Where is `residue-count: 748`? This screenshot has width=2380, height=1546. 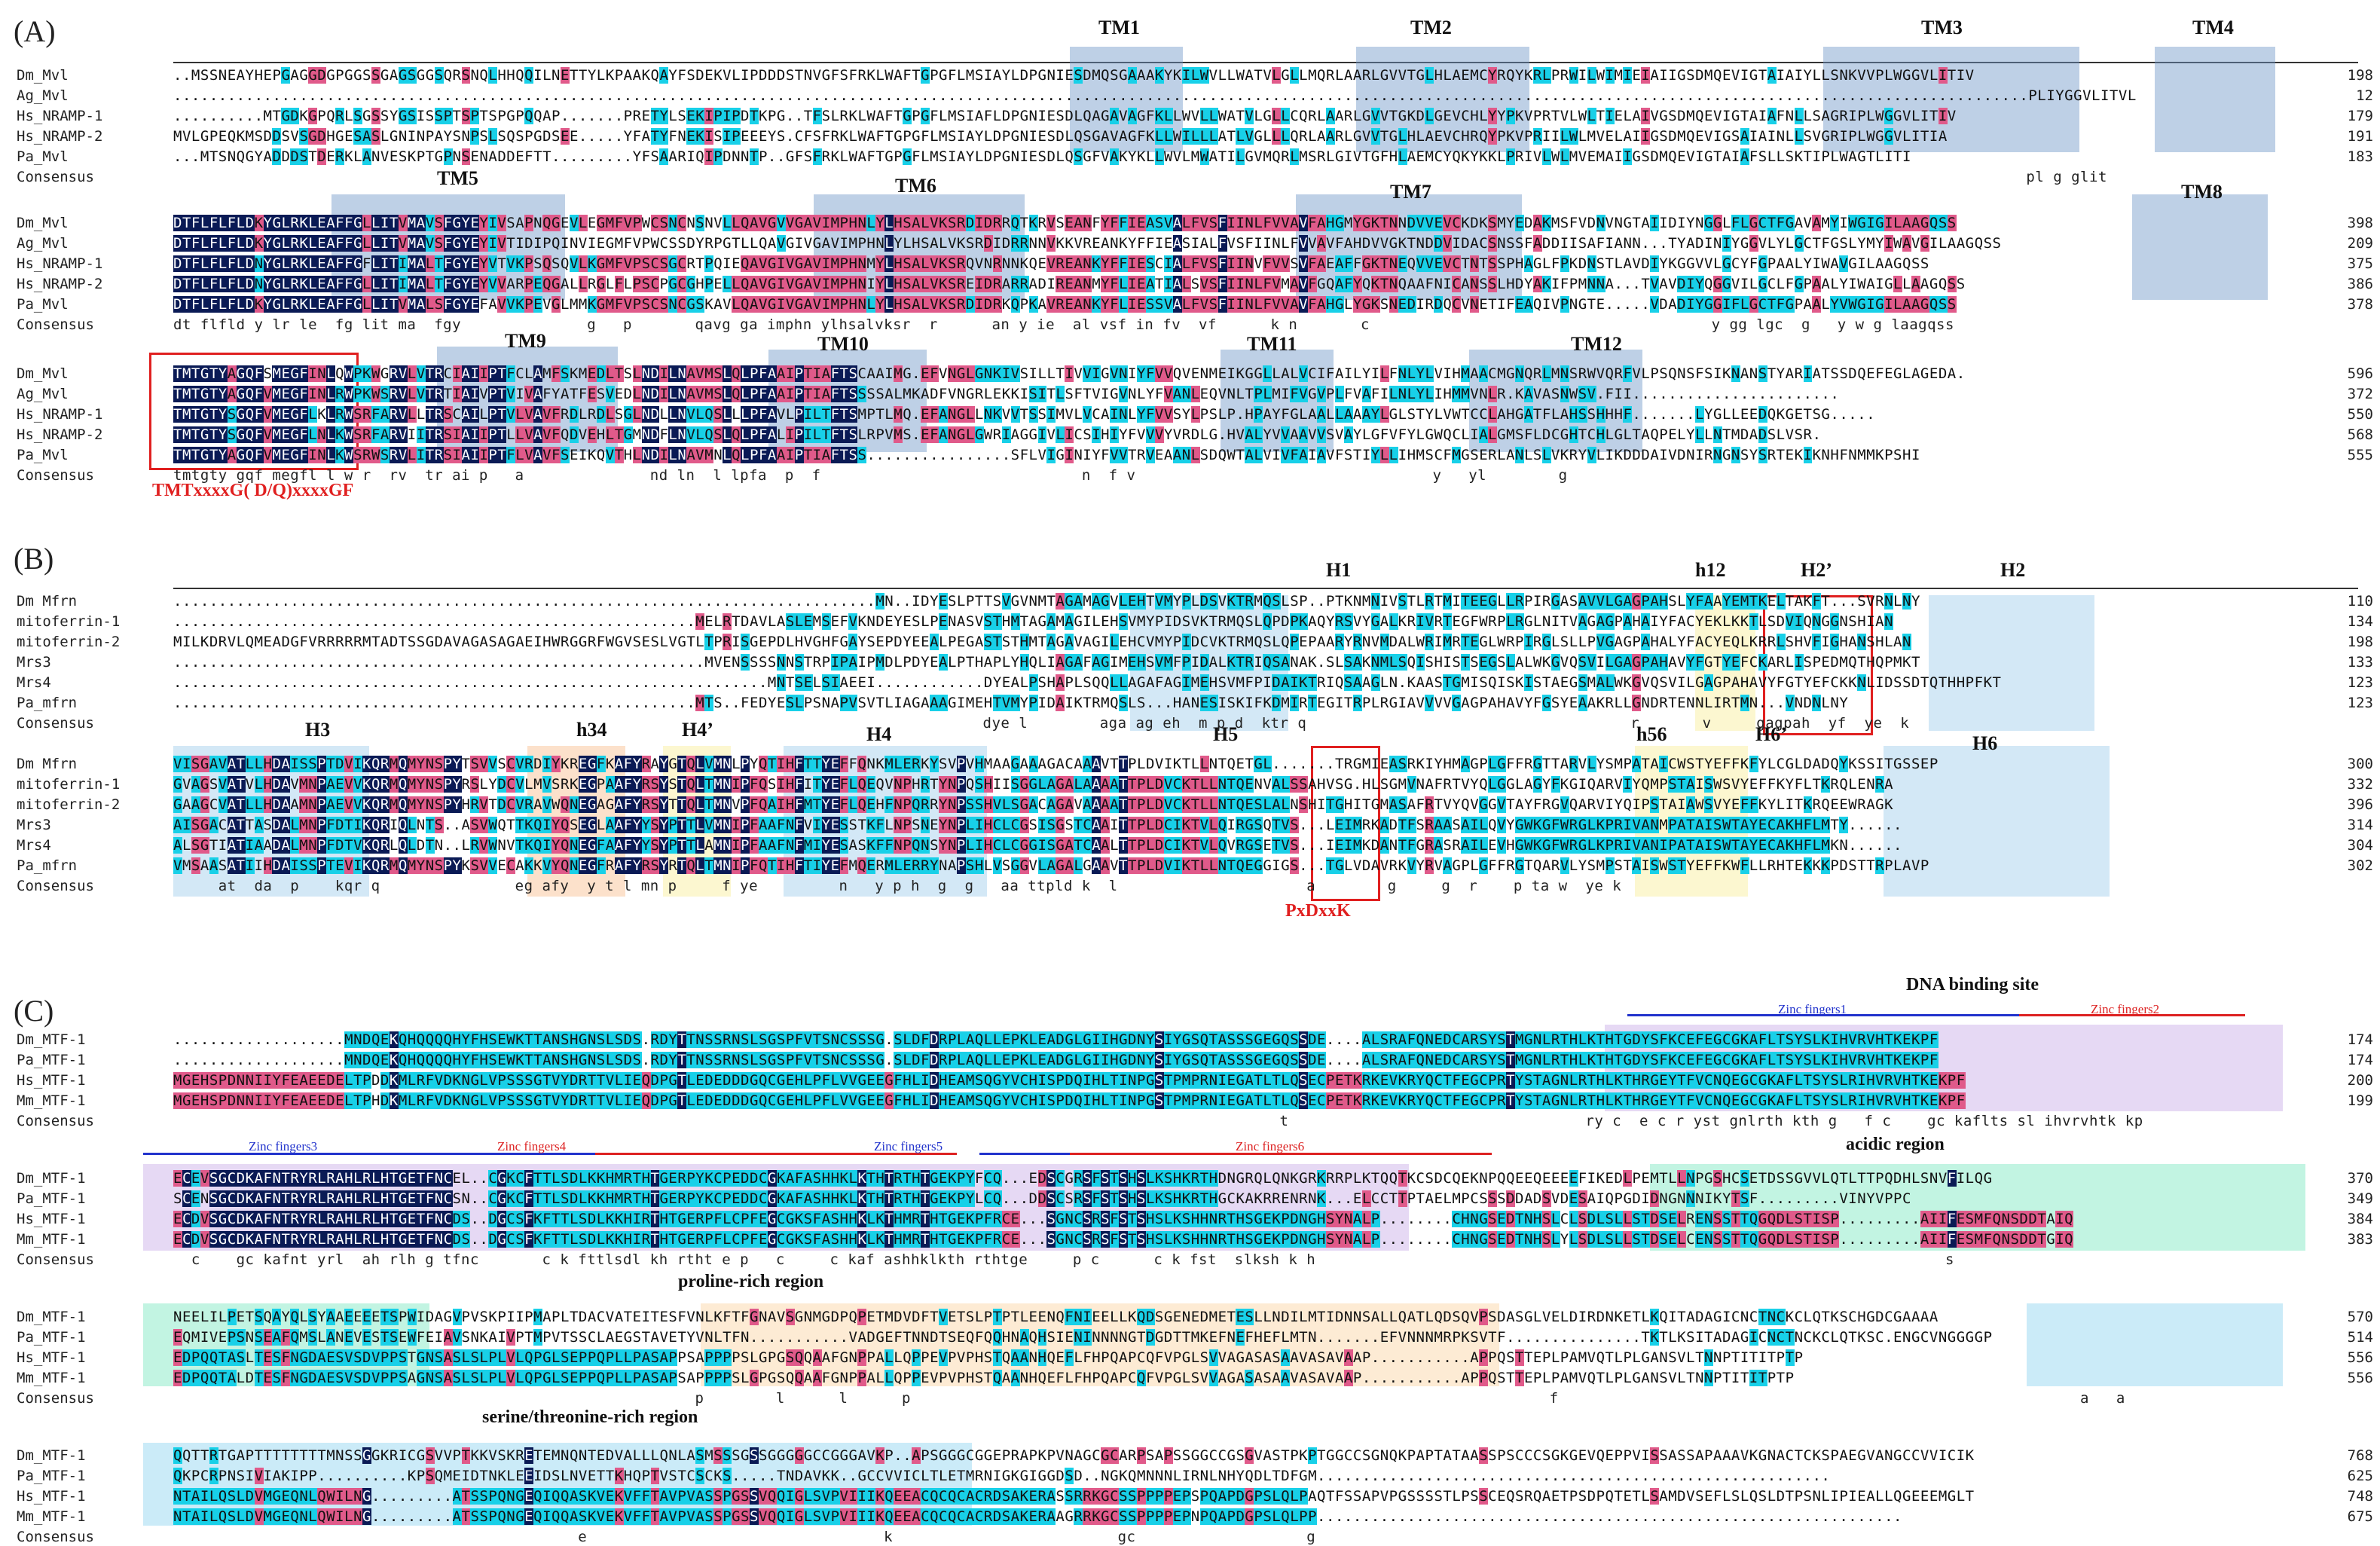
residue-count: 748 is located at coordinates (2360, 1496).